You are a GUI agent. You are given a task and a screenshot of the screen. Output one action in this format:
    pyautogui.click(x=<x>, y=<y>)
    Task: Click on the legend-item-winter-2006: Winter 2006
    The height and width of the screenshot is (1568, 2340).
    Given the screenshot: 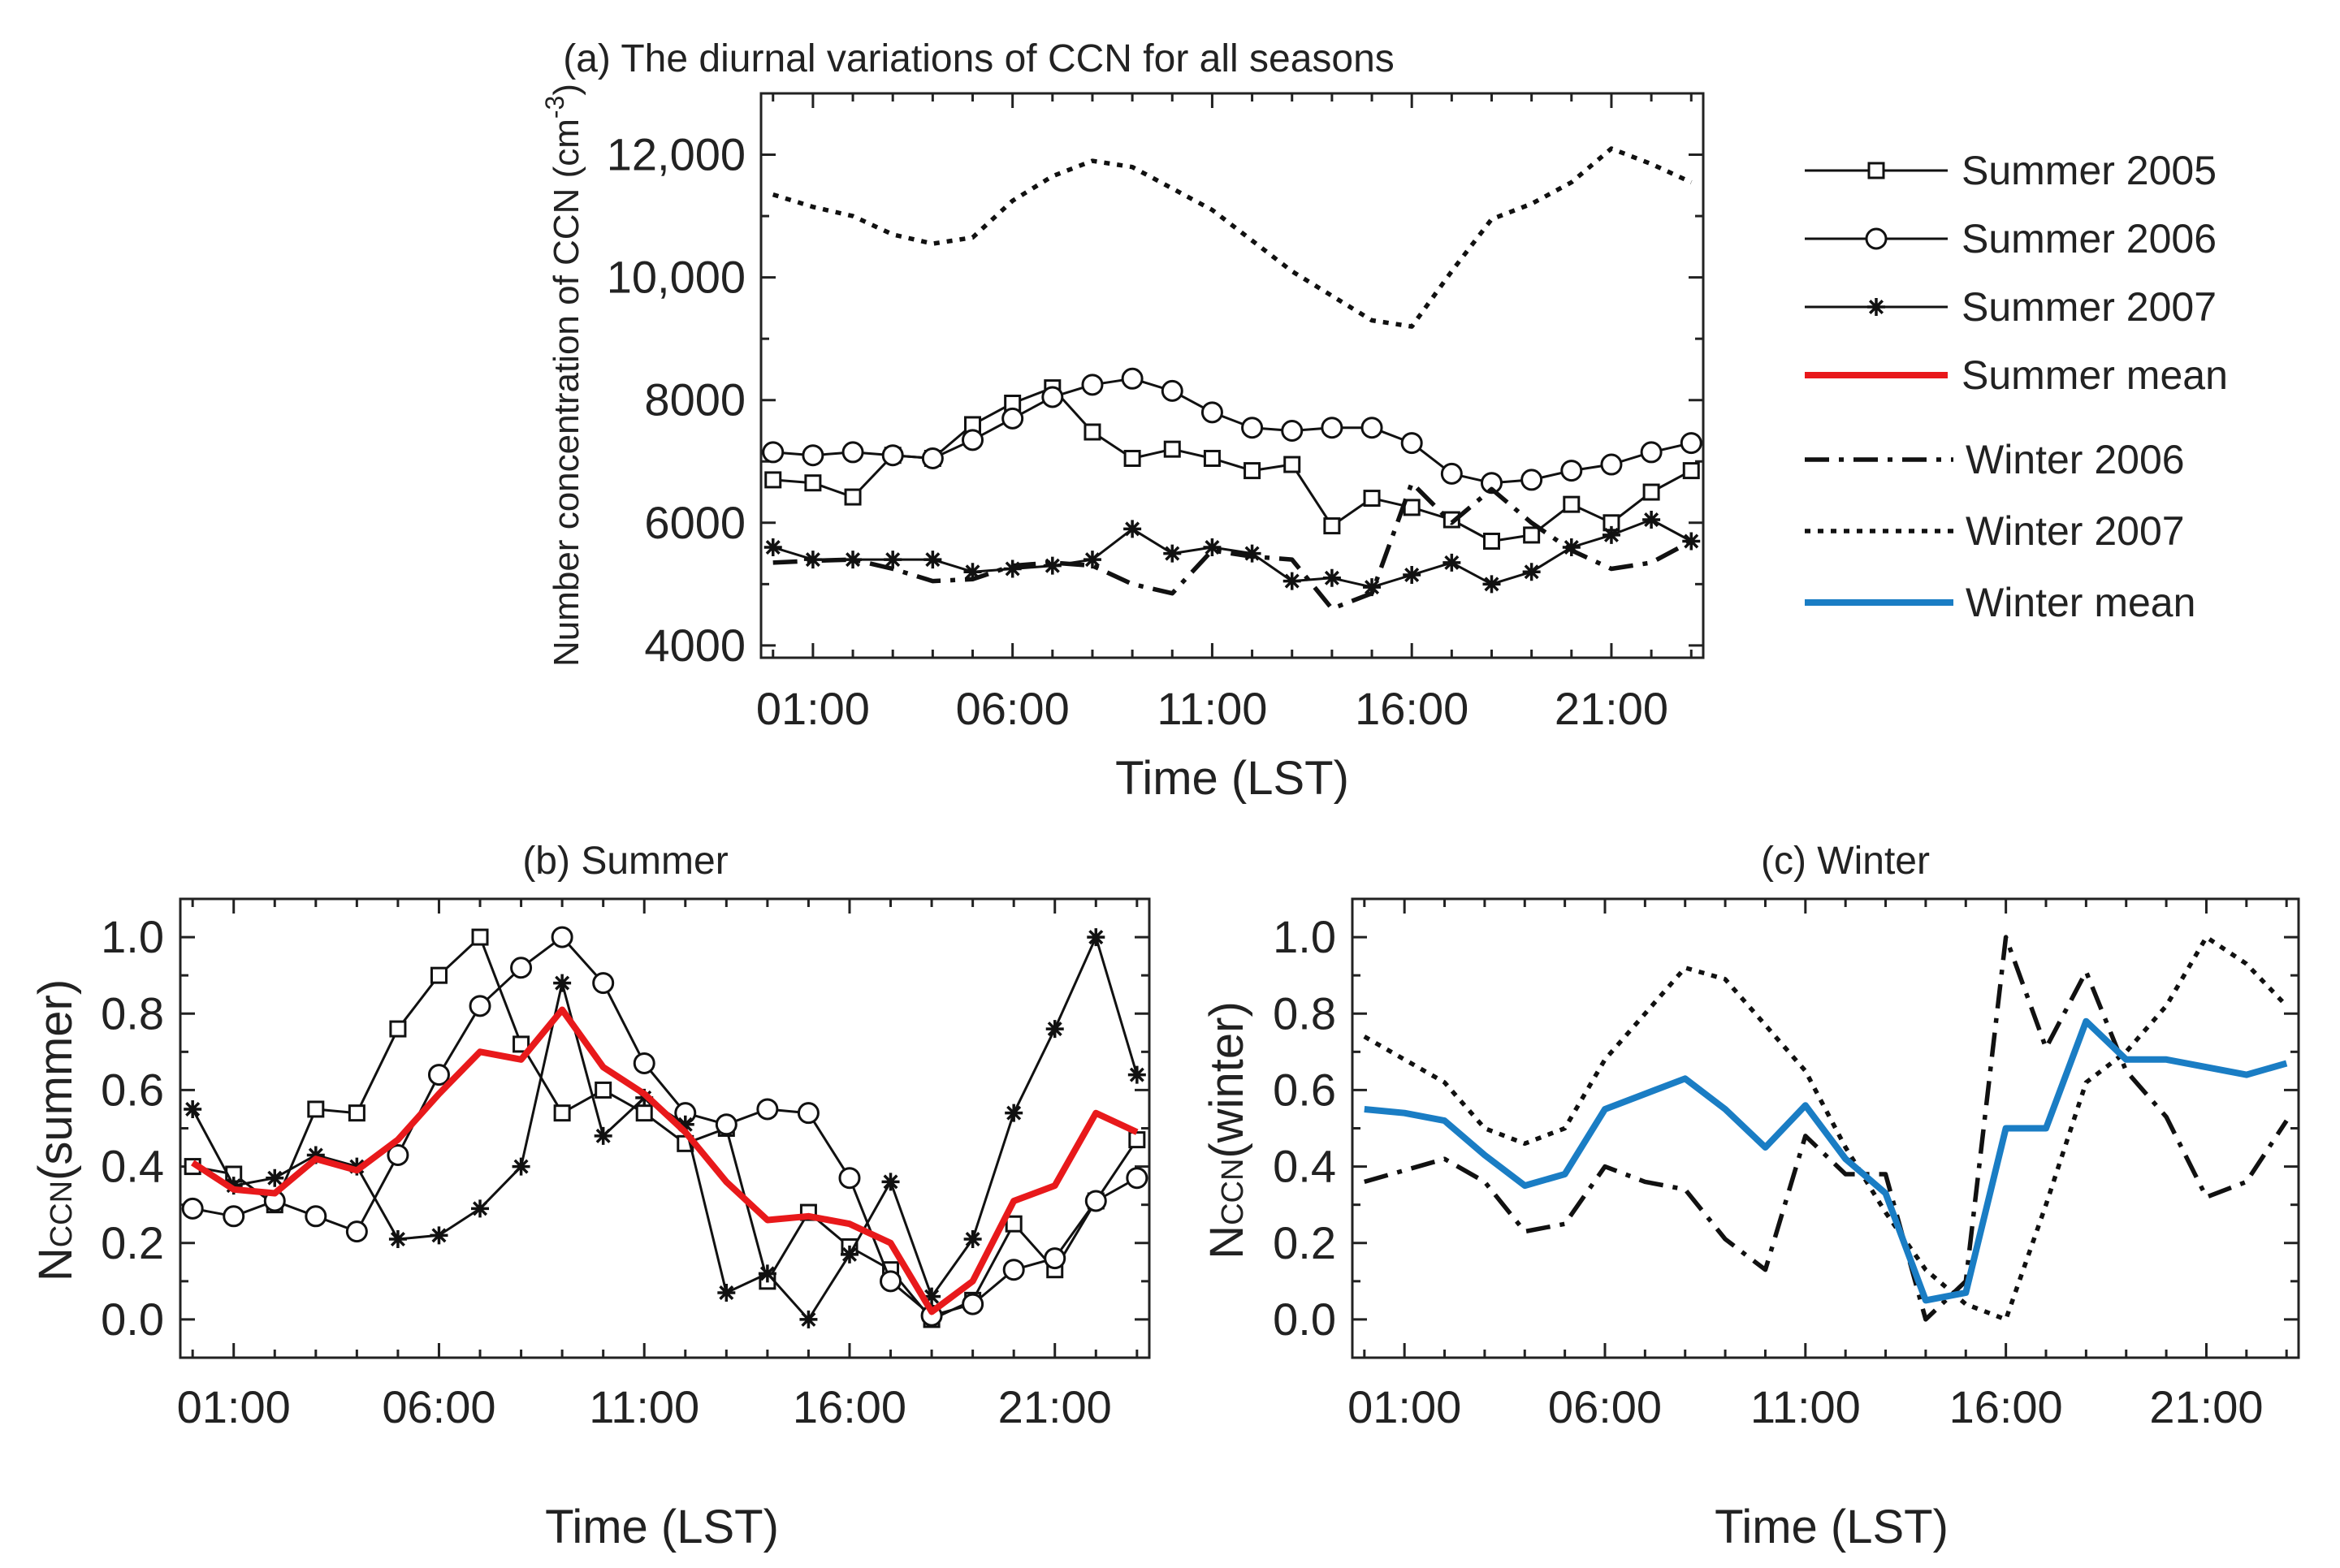 What is the action you would take?
    pyautogui.click(x=1995, y=459)
    